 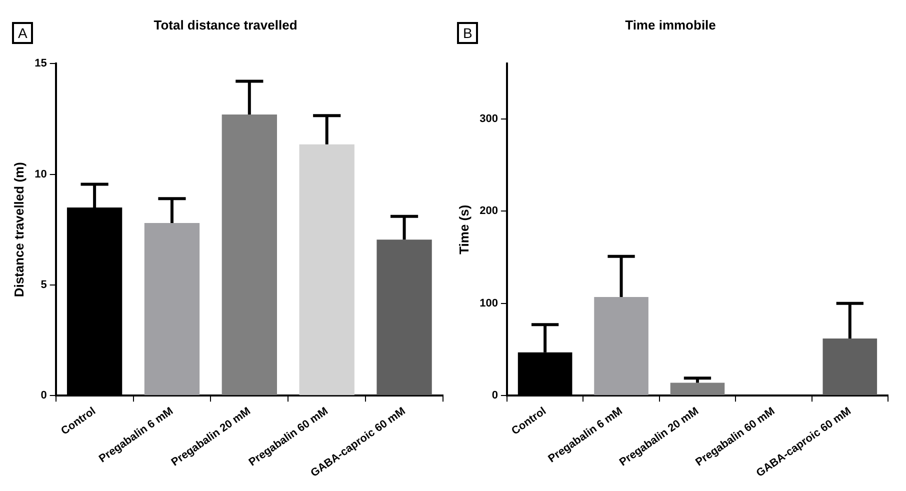 What do you see at coordinates (18, 230) in the screenshot?
I see `y-axis-title: Distance travelled (m)` at bounding box center [18, 230].